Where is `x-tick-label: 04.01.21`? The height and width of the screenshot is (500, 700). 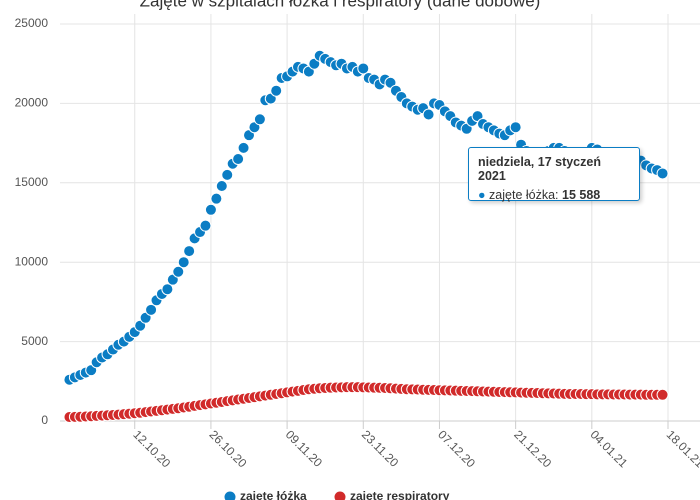
x-tick-label: 04.01.21 is located at coordinates (608, 448).